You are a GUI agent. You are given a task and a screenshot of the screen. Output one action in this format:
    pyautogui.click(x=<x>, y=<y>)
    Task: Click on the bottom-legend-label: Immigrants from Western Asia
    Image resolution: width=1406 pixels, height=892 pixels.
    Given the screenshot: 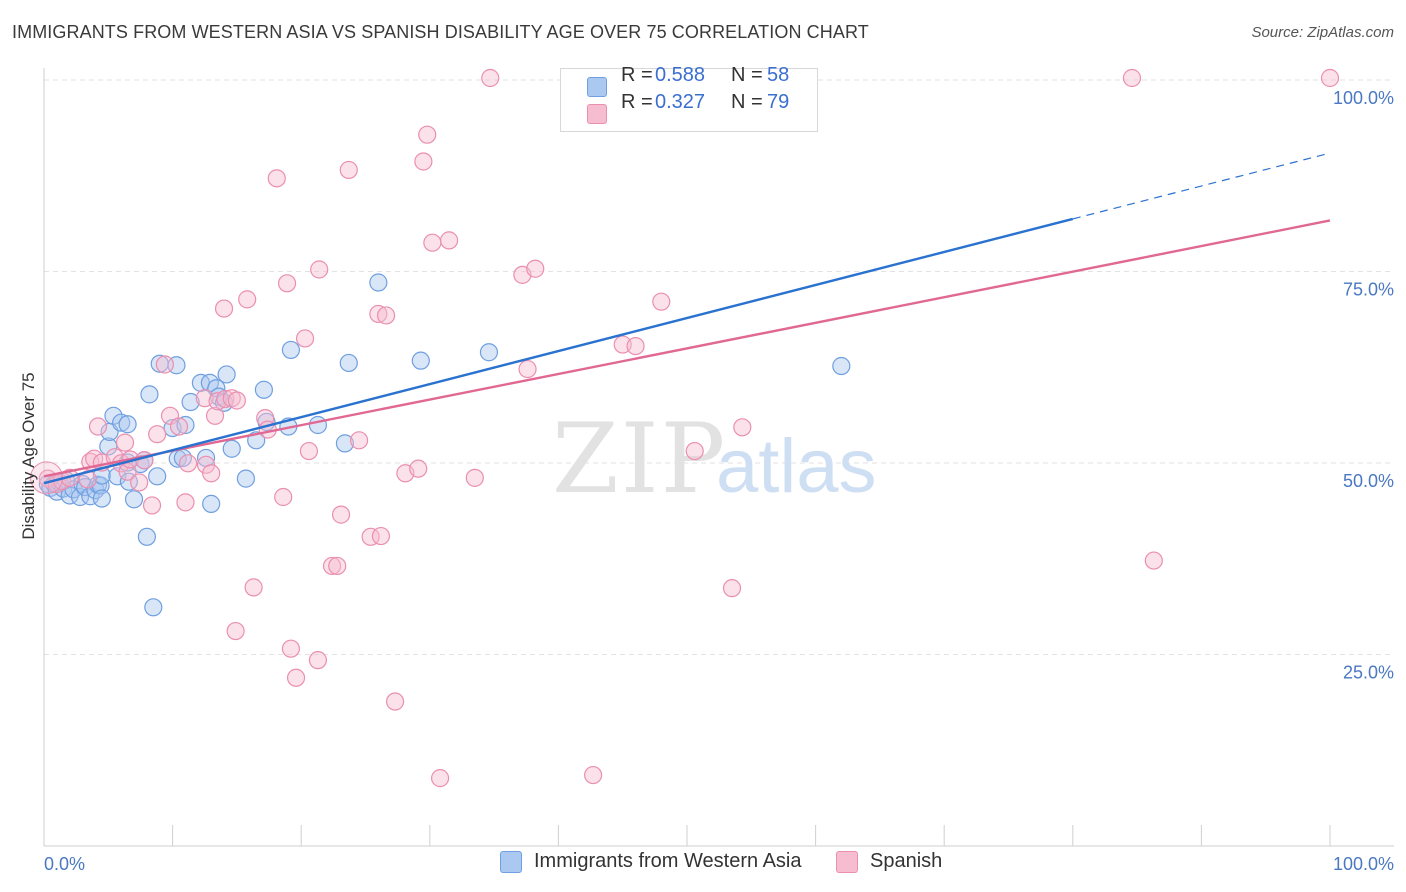 What is the action you would take?
    pyautogui.click(x=668, y=861)
    